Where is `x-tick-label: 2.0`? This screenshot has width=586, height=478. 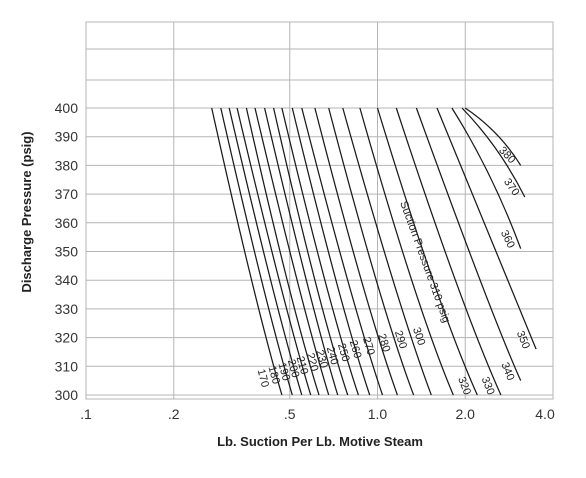 x-tick-label: 2.0 is located at coordinates (466, 414).